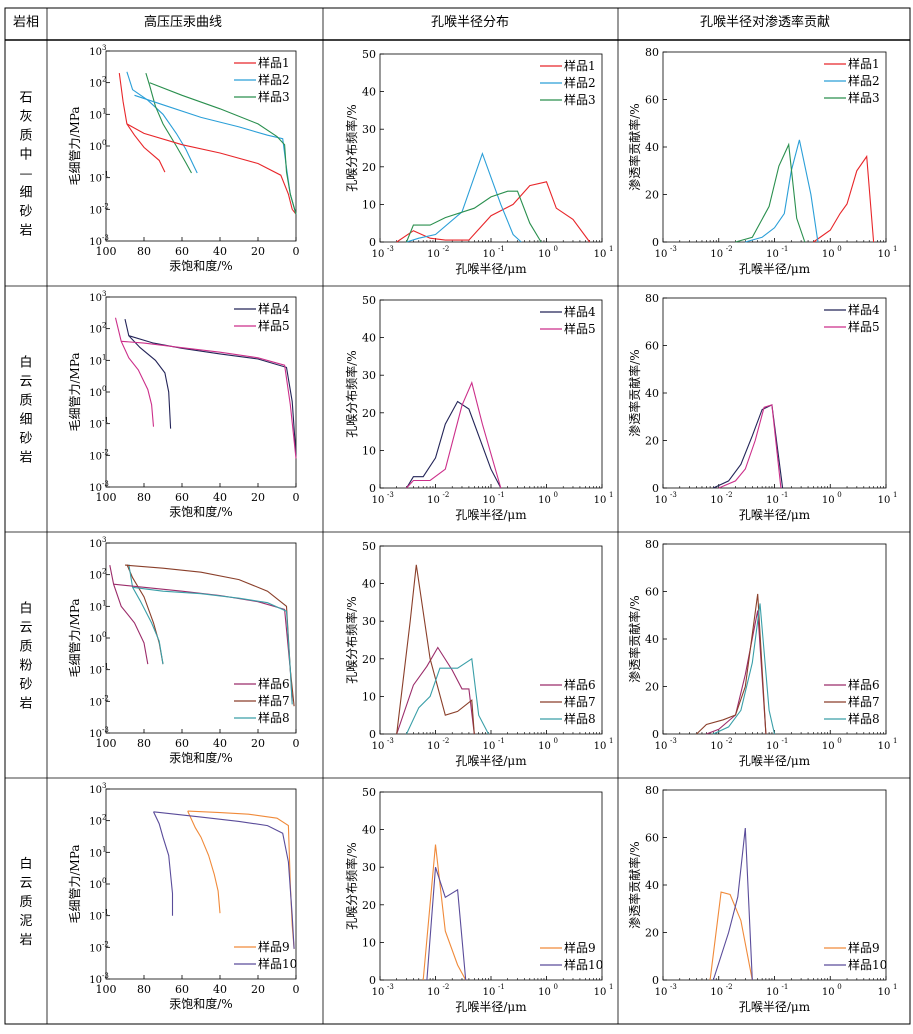  What do you see at coordinates (580, 328) in the screenshot?
I see `legend-label: 样品5` at bounding box center [580, 328].